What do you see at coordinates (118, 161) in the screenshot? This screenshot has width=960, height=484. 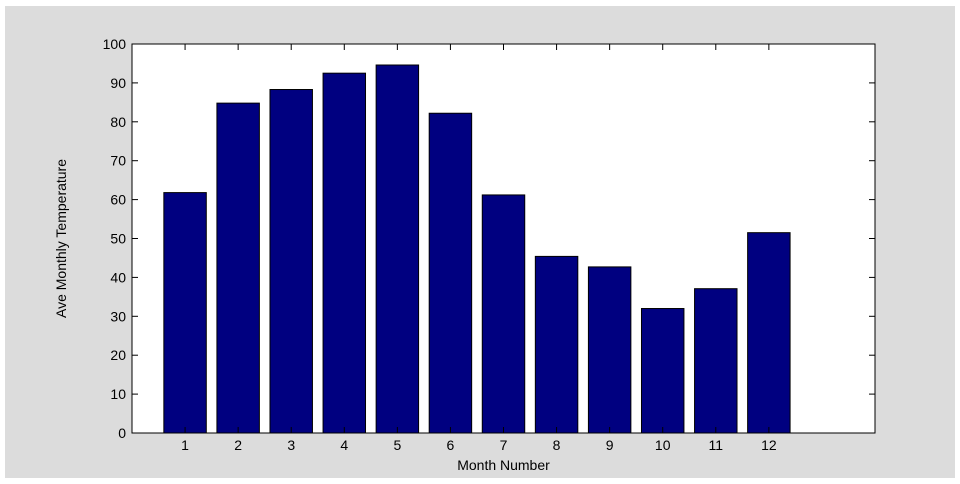 I see `y-tick-label: 70` at bounding box center [118, 161].